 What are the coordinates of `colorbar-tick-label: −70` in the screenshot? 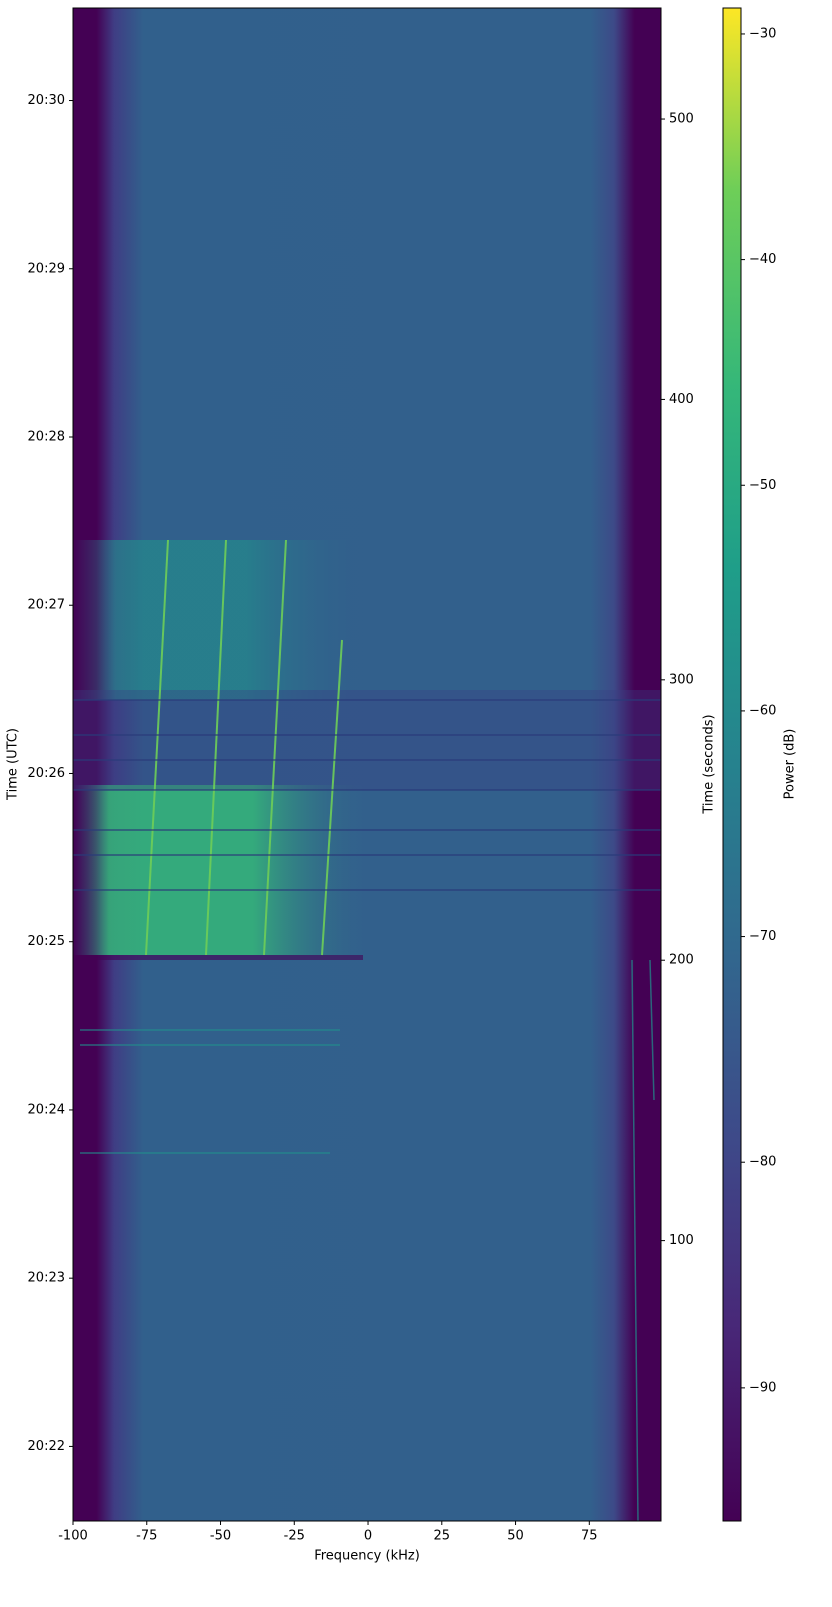 It's located at (762, 936).